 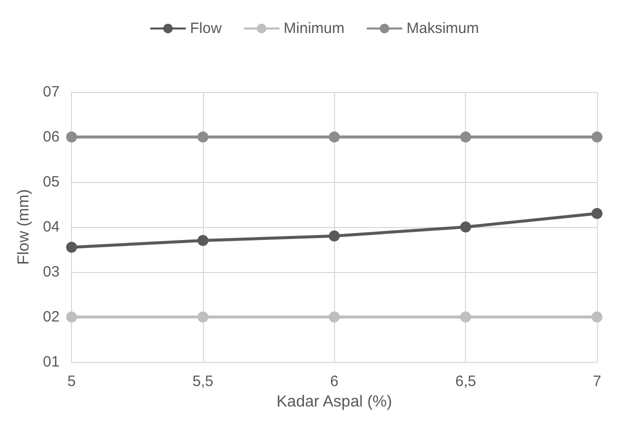 I want to click on y-tick-label: 06, so click(x=51, y=137).